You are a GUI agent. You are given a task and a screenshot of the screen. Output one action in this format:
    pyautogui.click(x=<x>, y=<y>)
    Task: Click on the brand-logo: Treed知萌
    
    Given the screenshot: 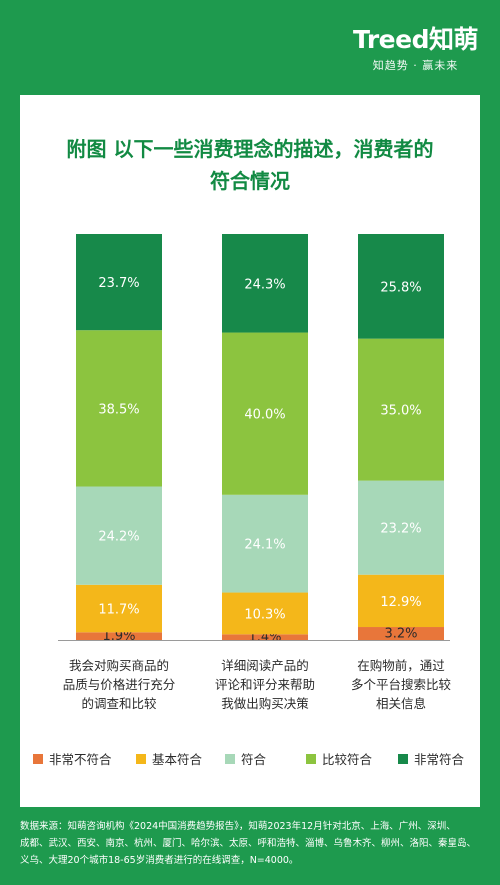 What is the action you would take?
    pyautogui.click(x=415, y=39)
    